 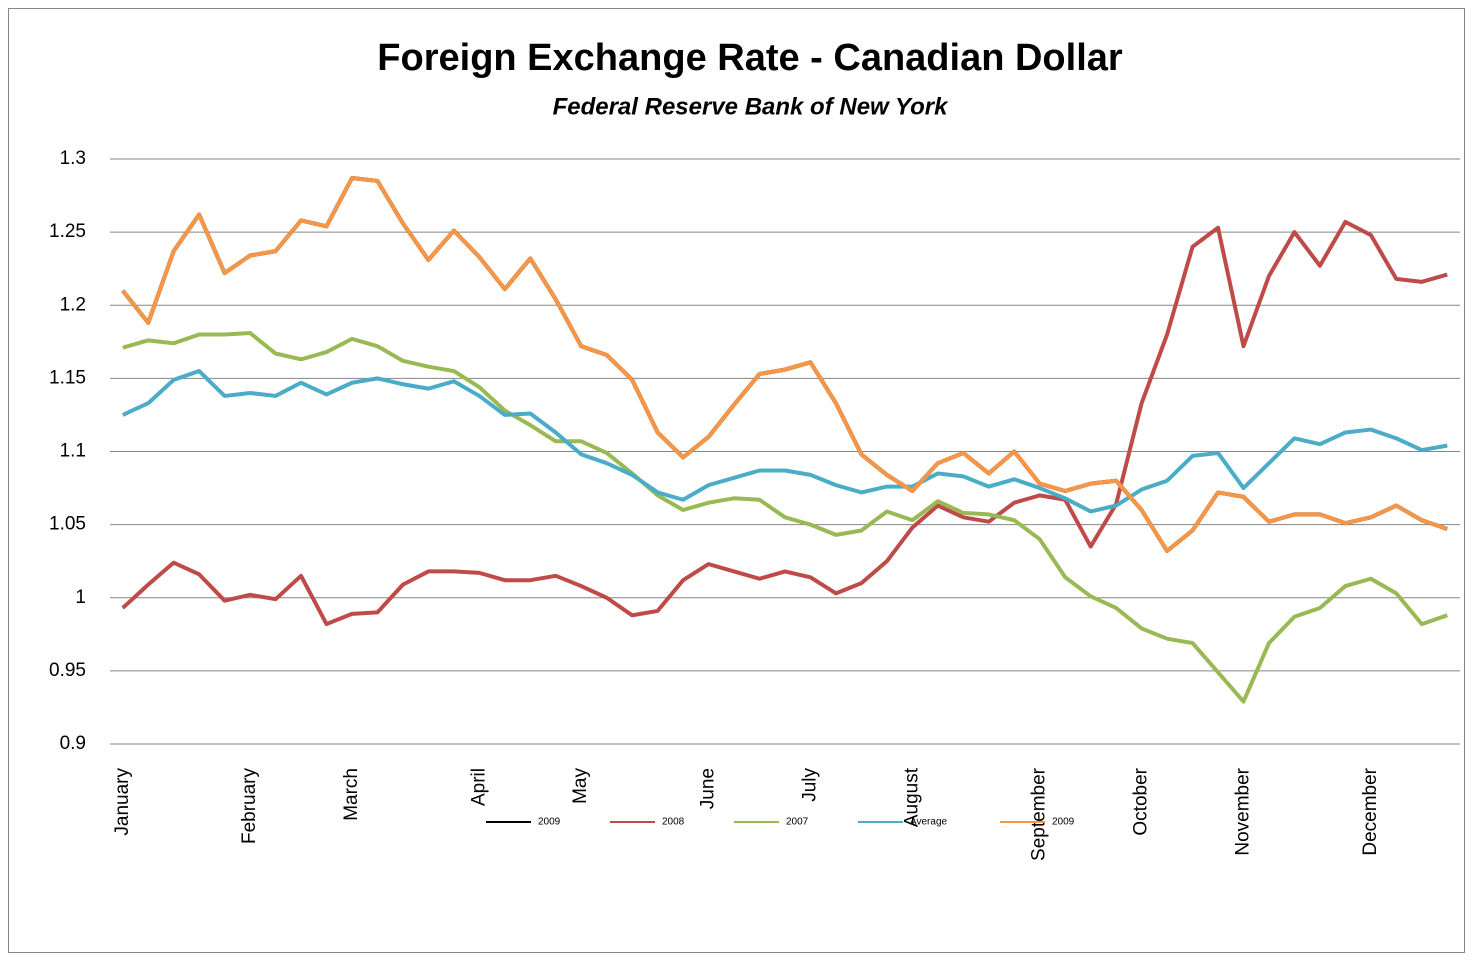 What do you see at coordinates (67, 670) in the screenshot?
I see `y-tick-label: 0.95` at bounding box center [67, 670].